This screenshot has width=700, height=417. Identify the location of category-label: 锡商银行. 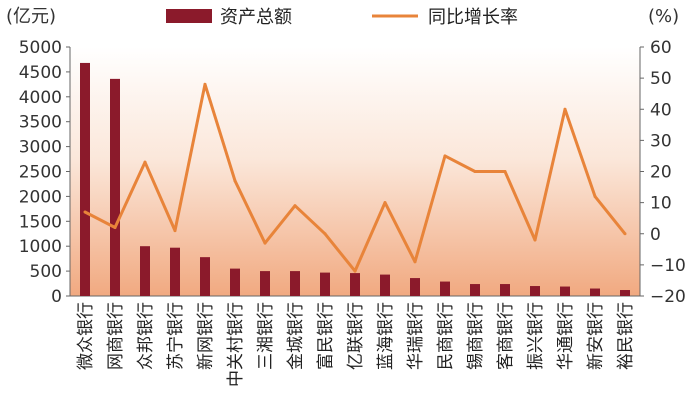
(476, 336).